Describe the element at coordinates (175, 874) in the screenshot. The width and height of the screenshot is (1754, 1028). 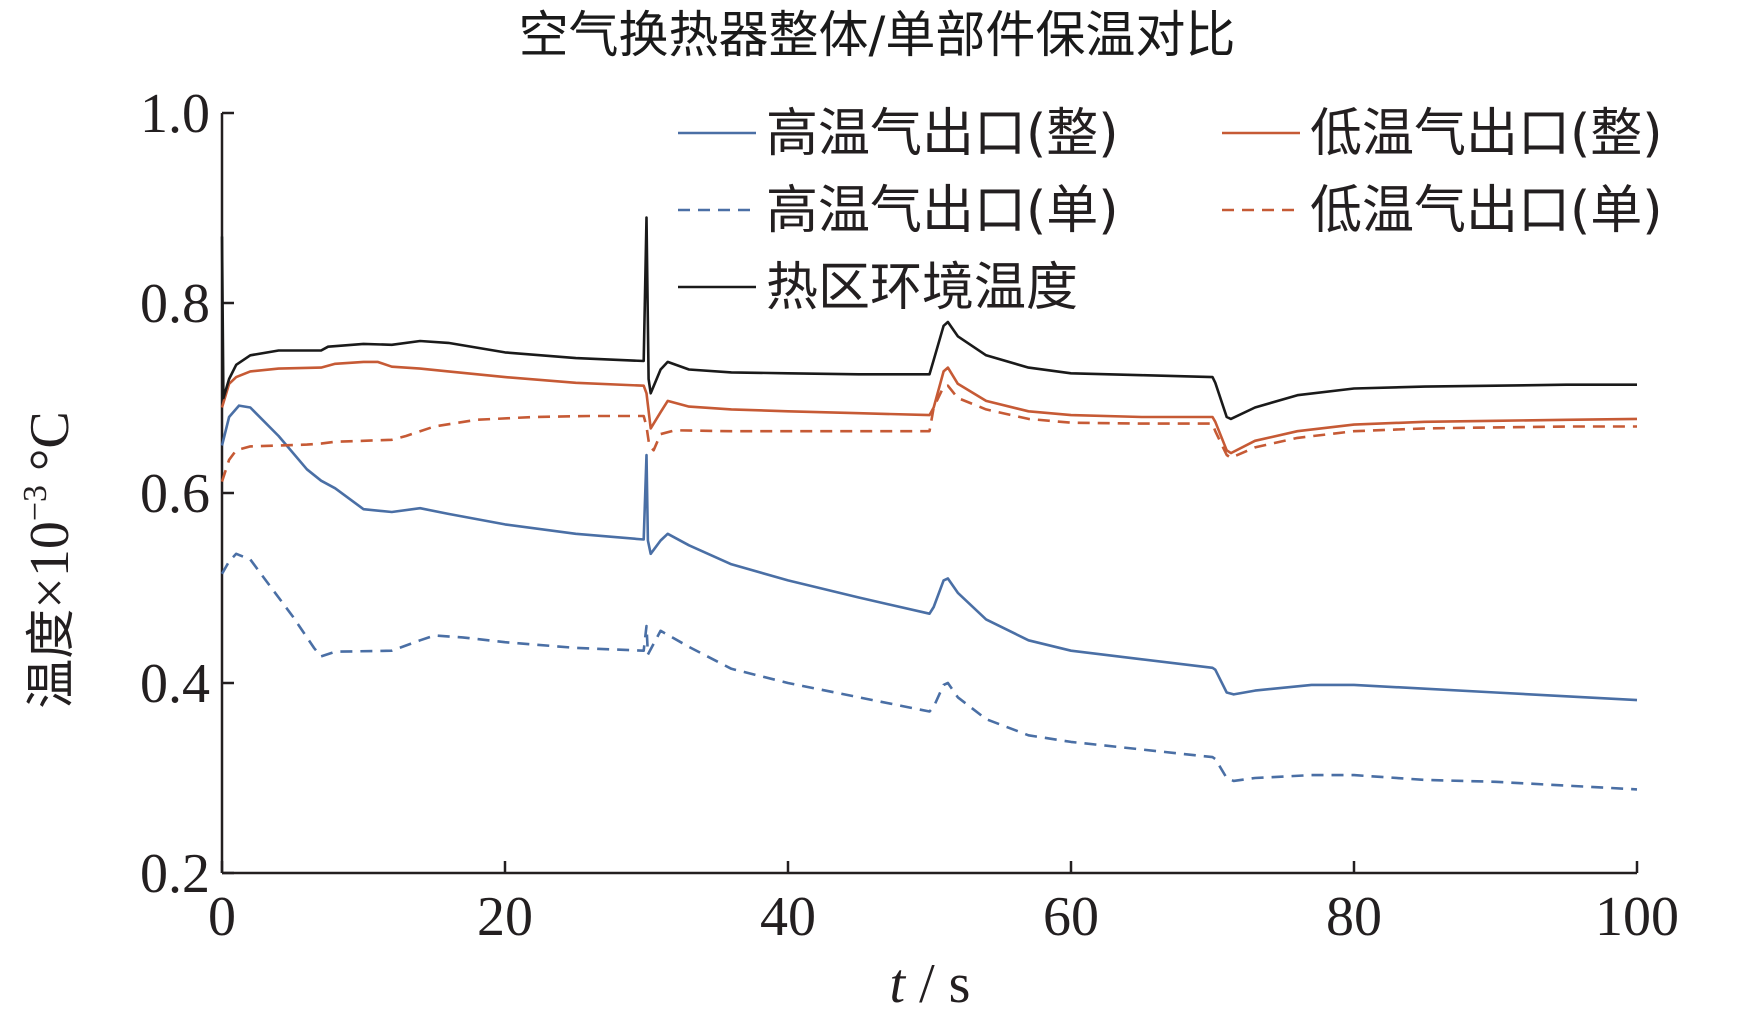
I see `y-tick-label: 0.2` at that location.